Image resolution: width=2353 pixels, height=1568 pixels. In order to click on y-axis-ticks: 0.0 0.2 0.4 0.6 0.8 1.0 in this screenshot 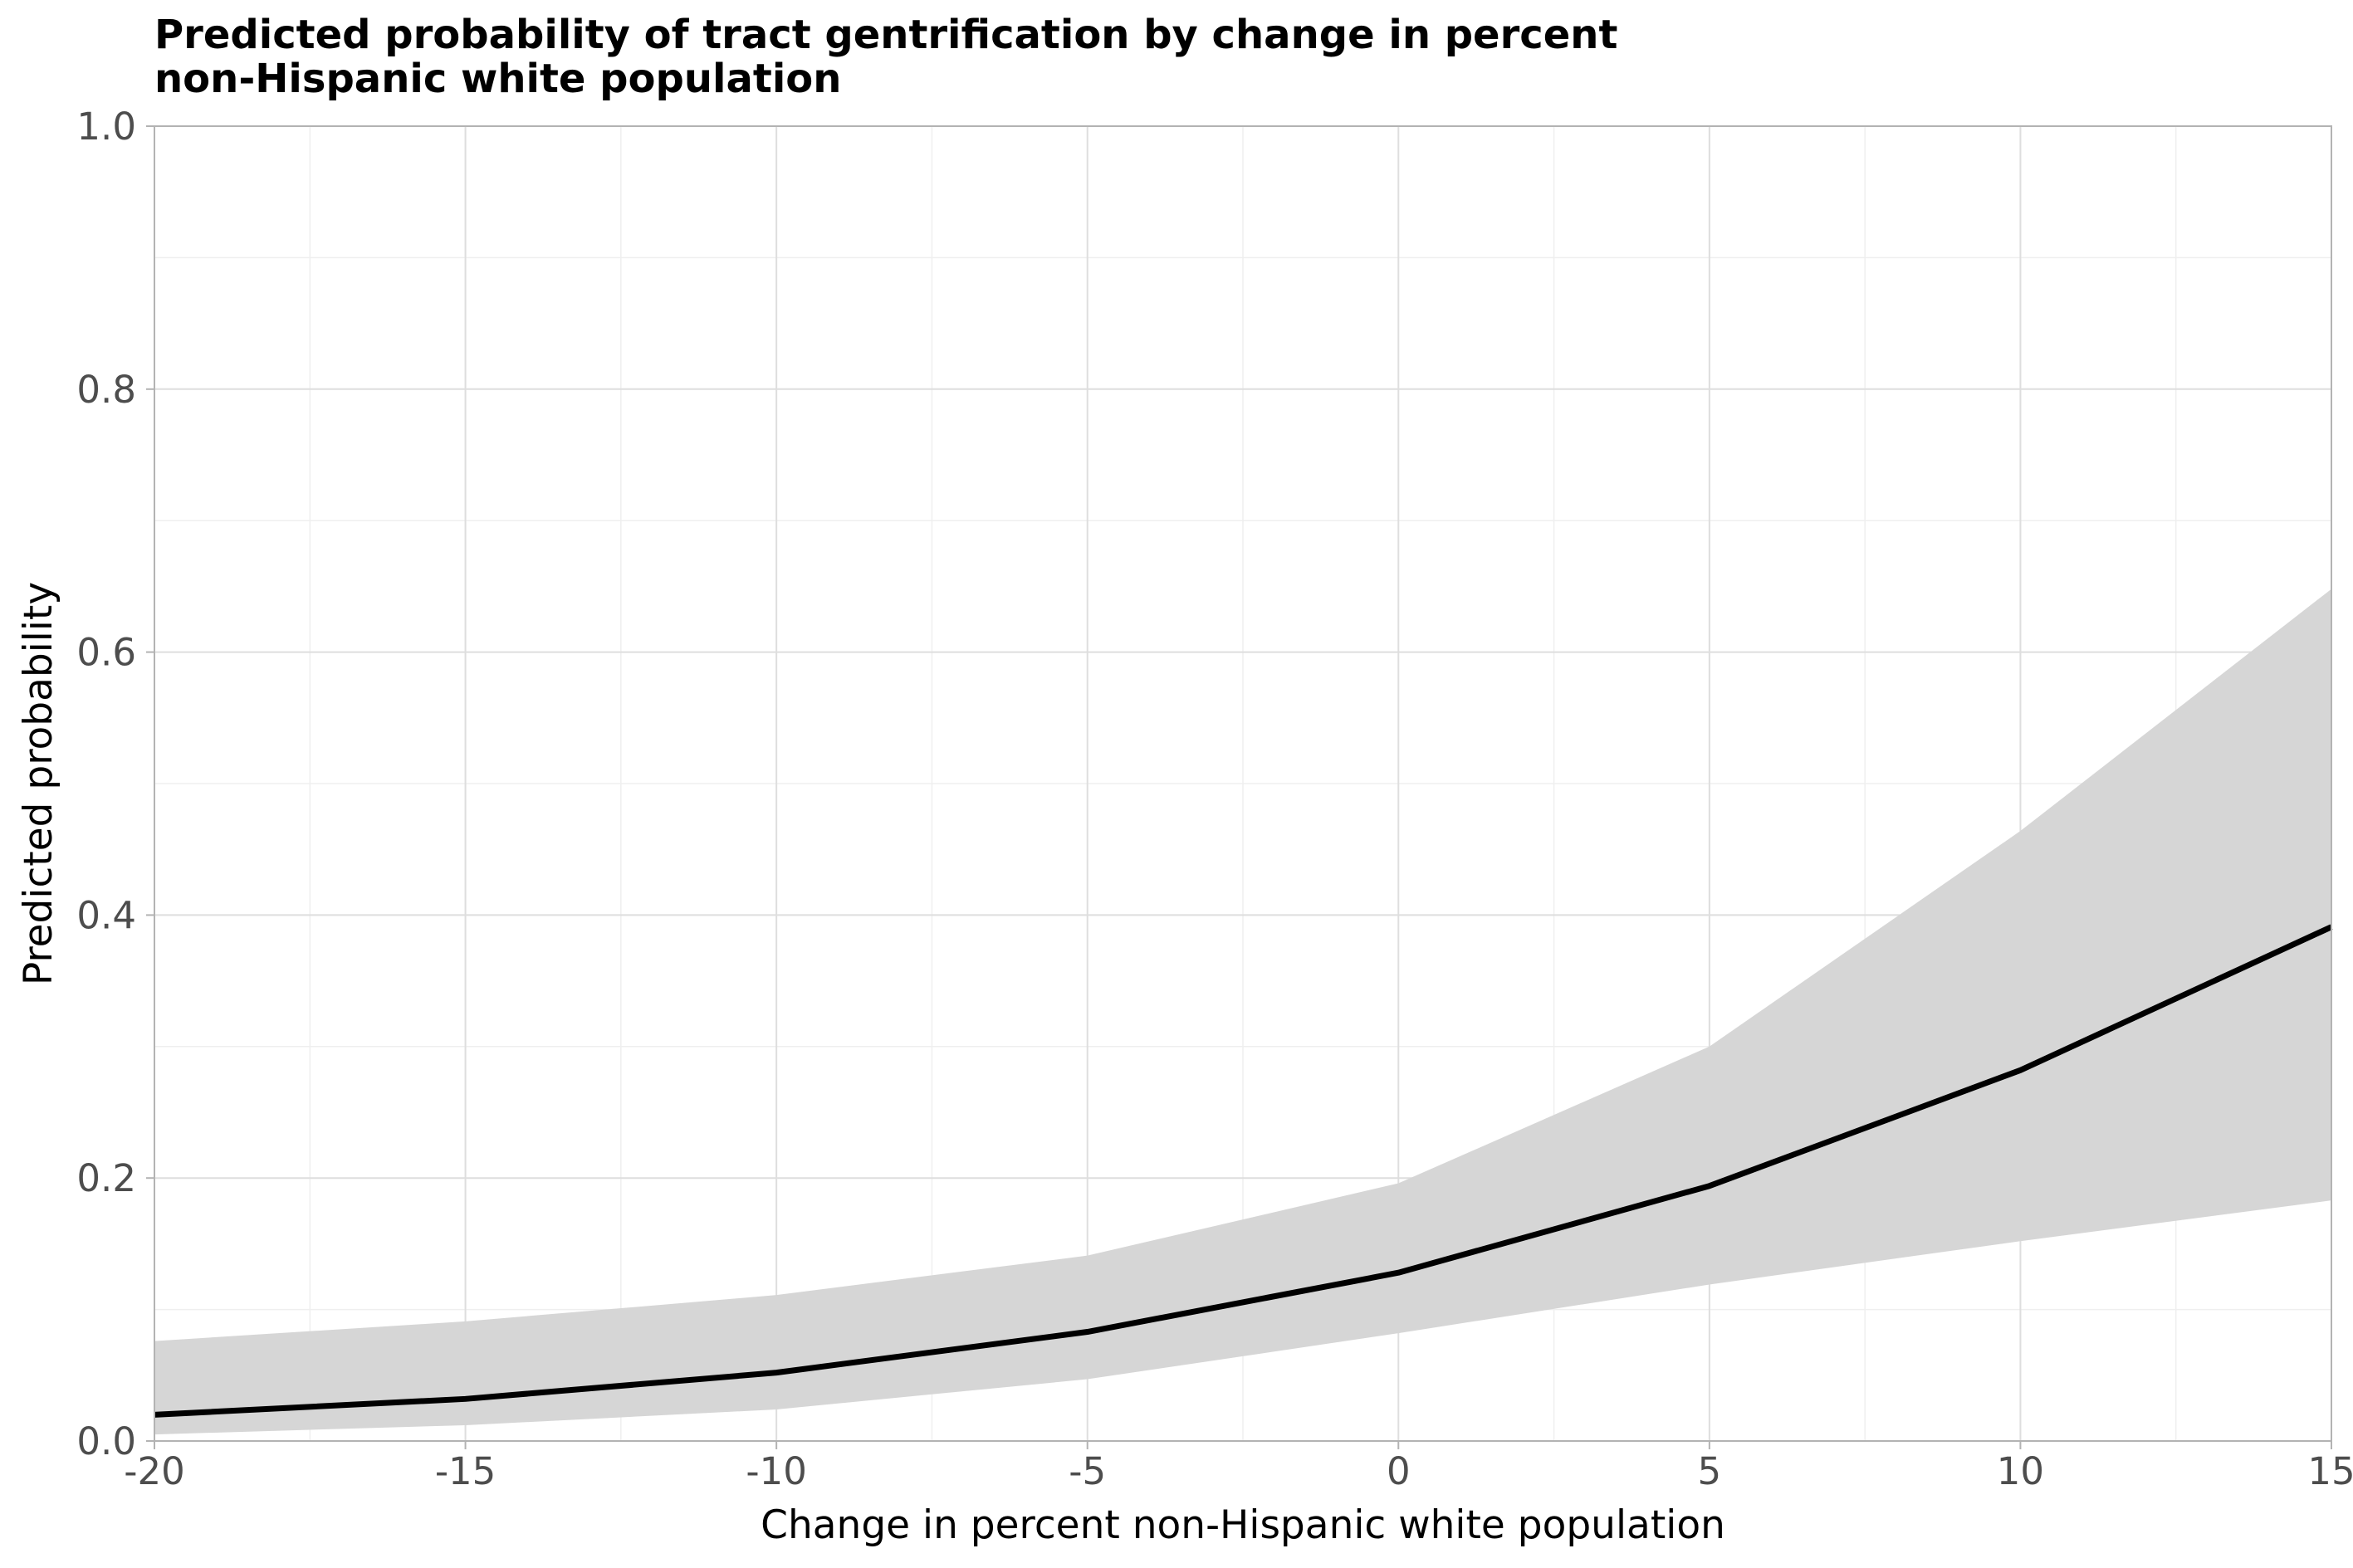, I will do `click(115, 784)`.